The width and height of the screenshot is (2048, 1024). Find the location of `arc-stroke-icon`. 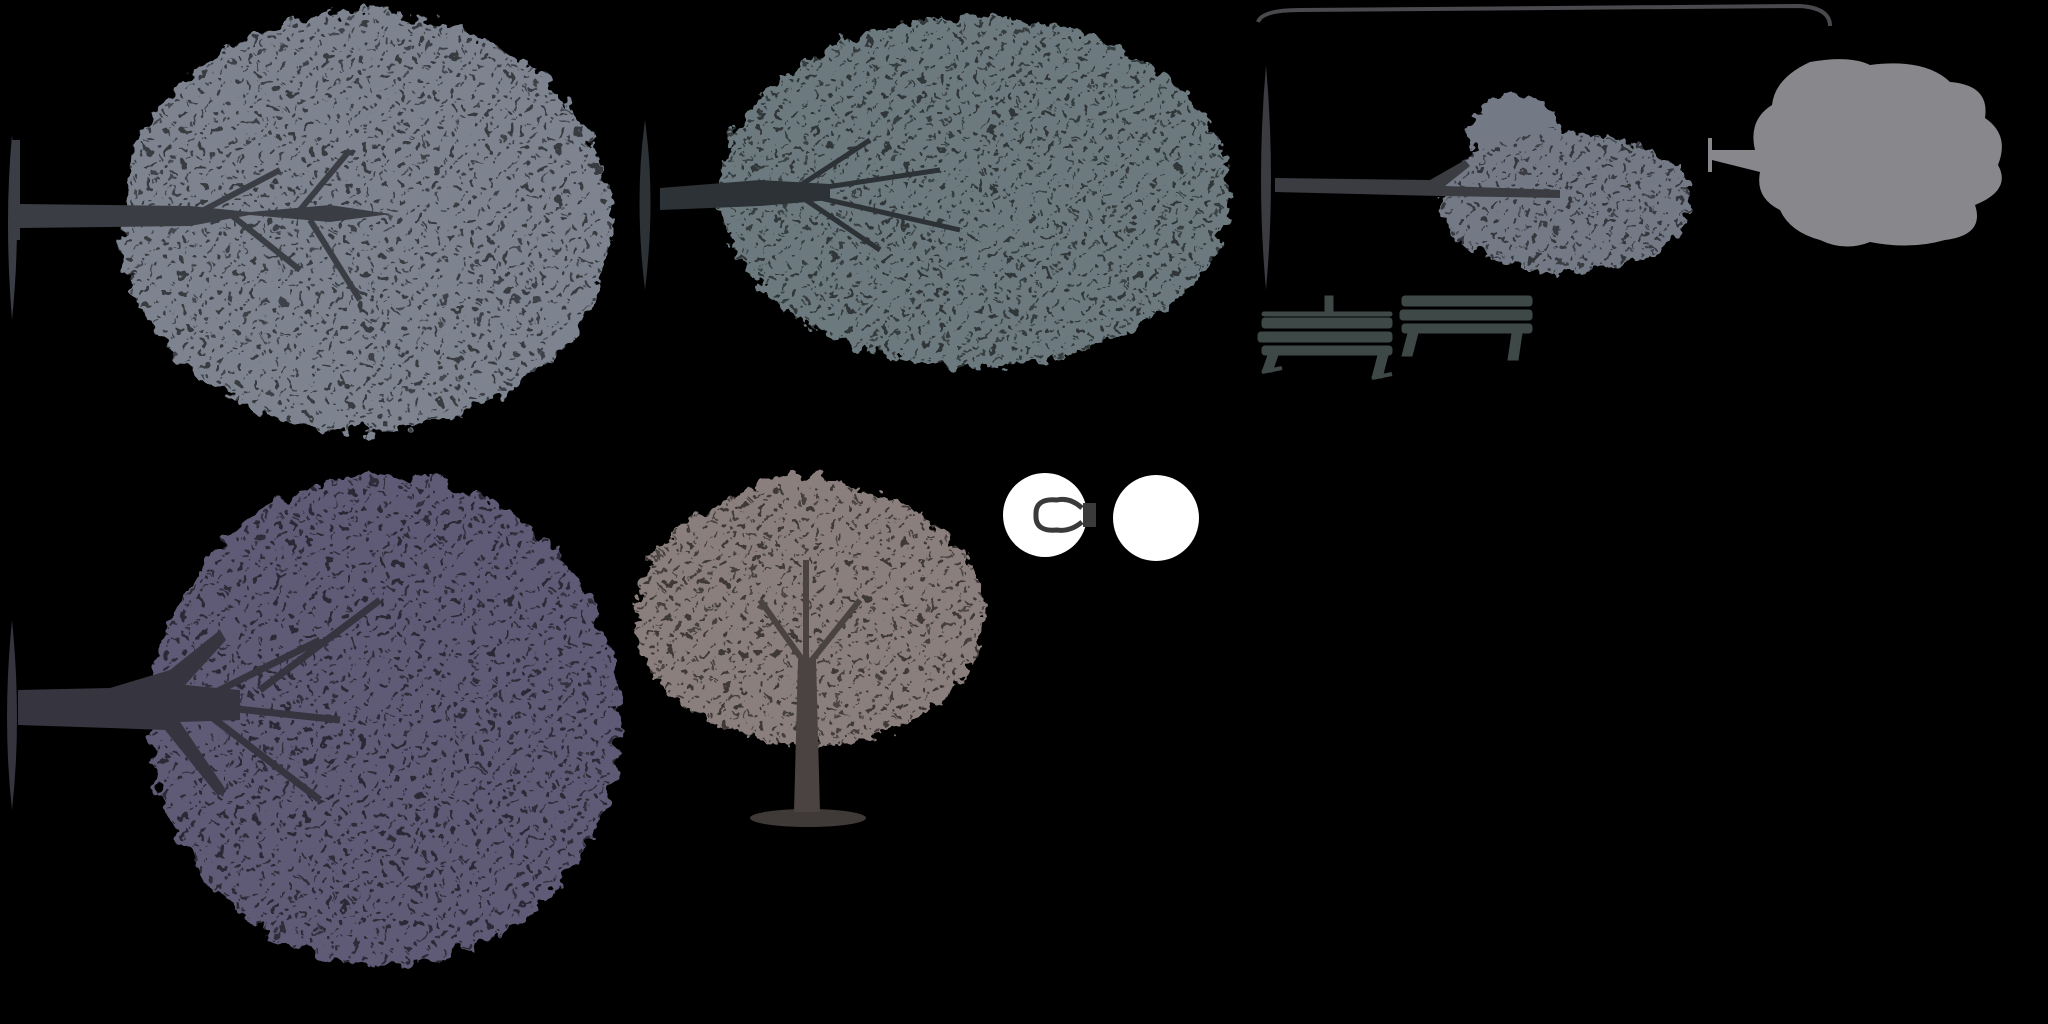

arc-stroke-icon is located at coordinates (1544, 15).